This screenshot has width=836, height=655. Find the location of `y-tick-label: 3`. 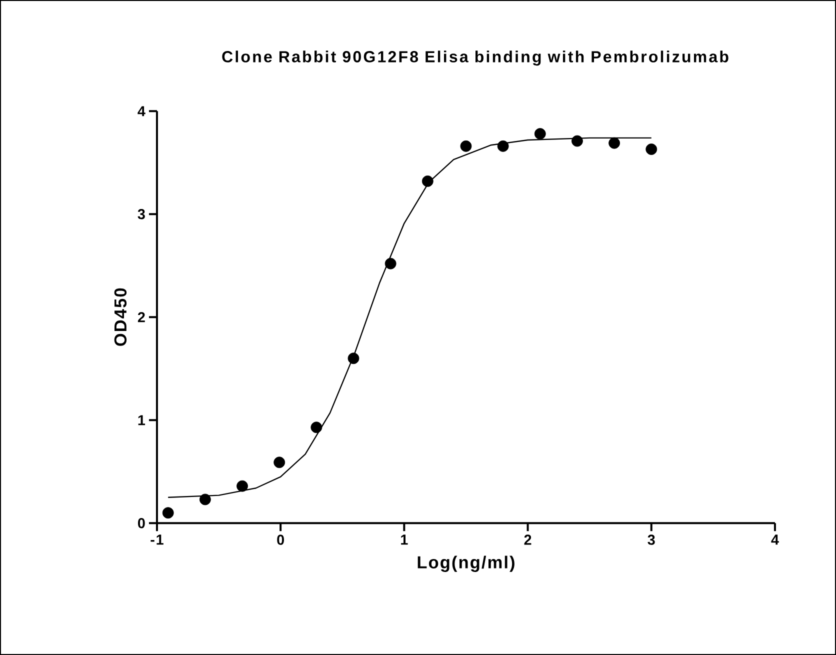

y-tick-label: 3 is located at coordinates (141, 214).